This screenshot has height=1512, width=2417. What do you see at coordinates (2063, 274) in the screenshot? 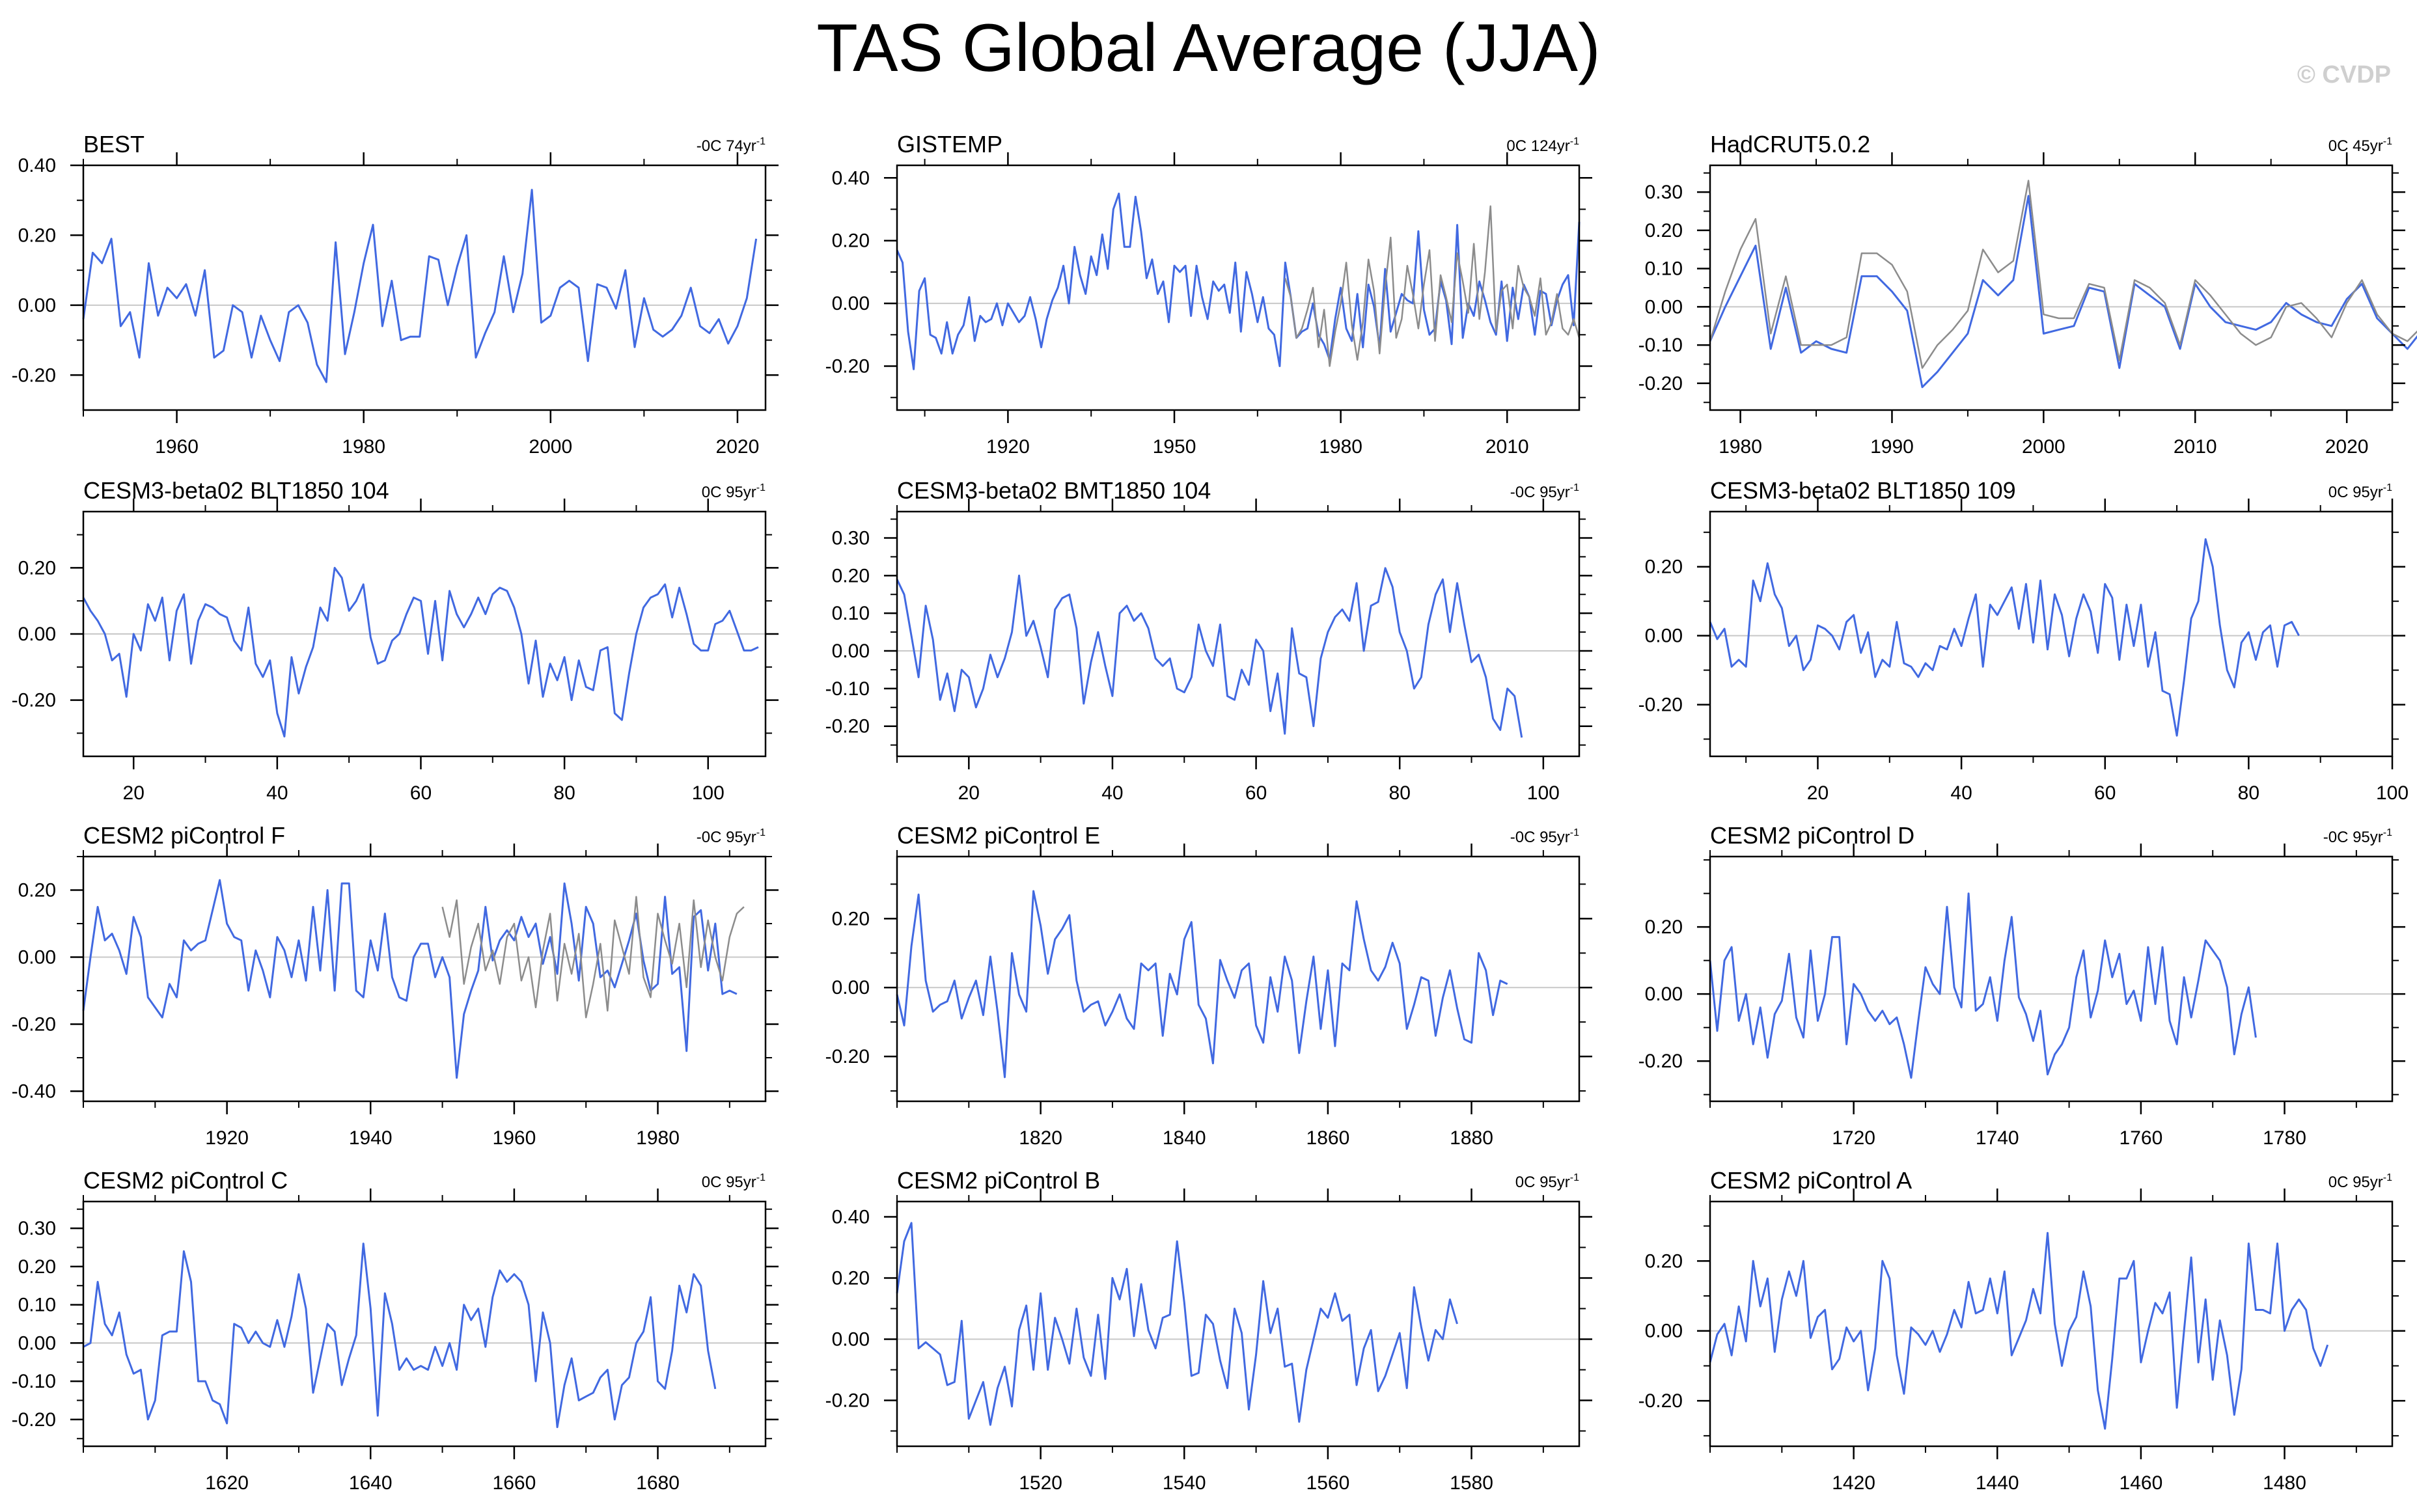
I see `series-line-HadCRUT5-secondary` at bounding box center [2063, 274].